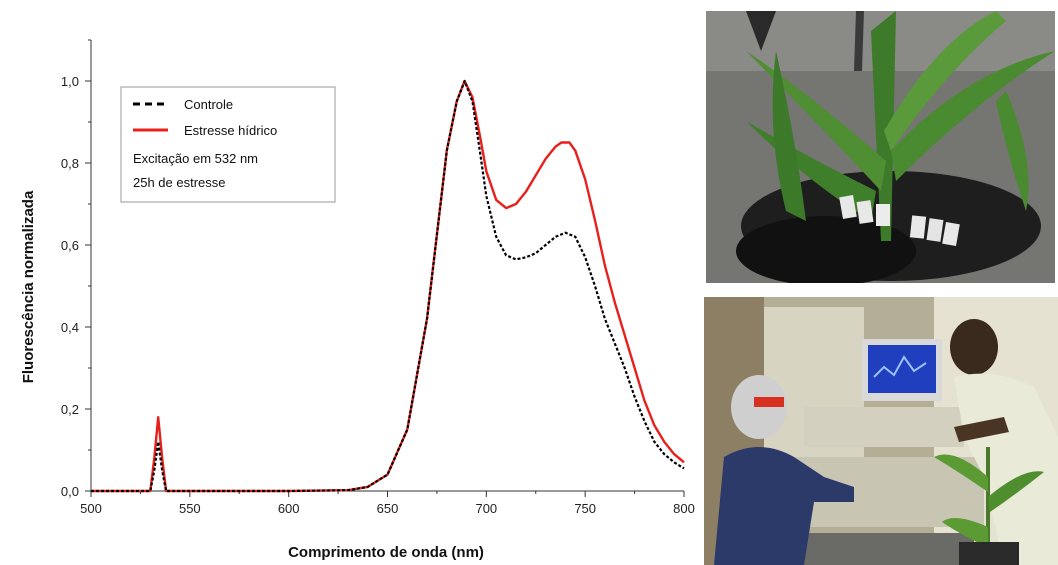 The width and height of the screenshot is (1058, 565). Describe the element at coordinates (230, 130) in the screenshot. I see `legend-label-estresse: Estresse hídrico` at that location.